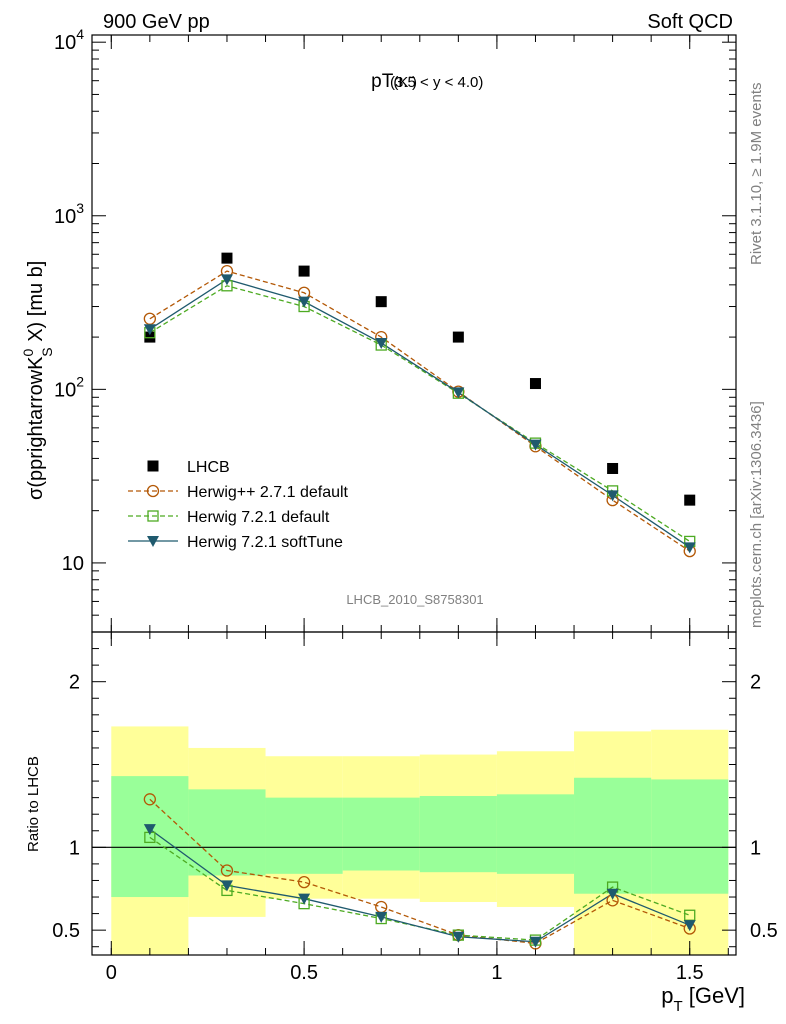 This screenshot has height=1024, width=786. Describe the element at coordinates (756, 514) in the screenshot. I see `mcplots-label: mcplots.cern.ch [arXiv:1306.3436]` at that location.